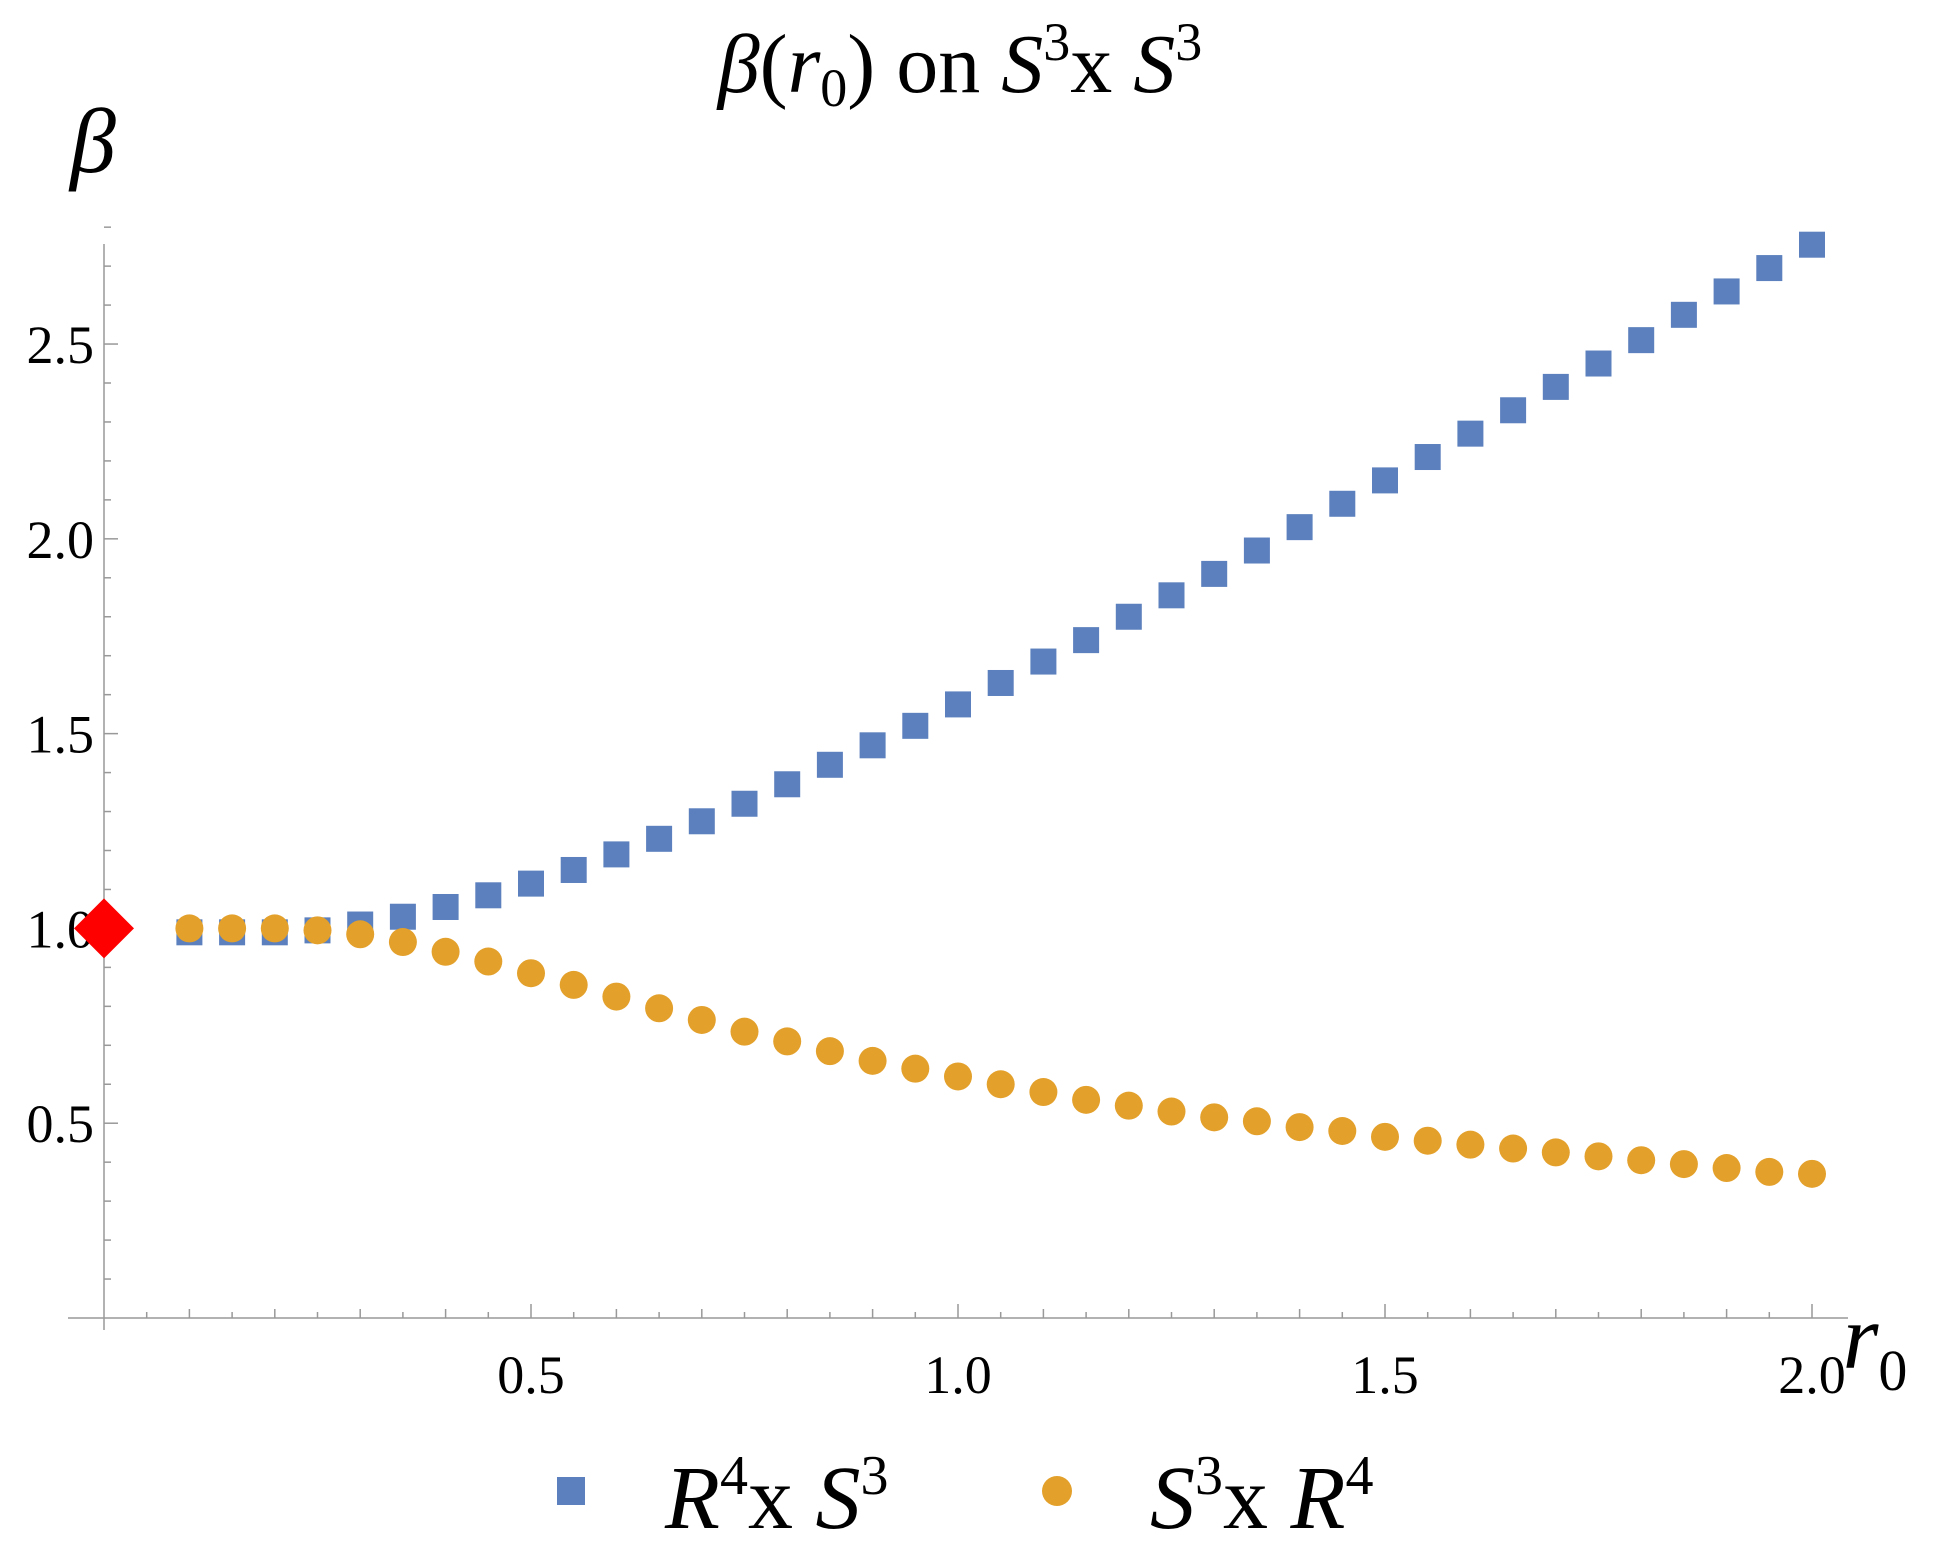  Describe the element at coordinates (804, 64) in the screenshot. I see `title-r: r` at that location.